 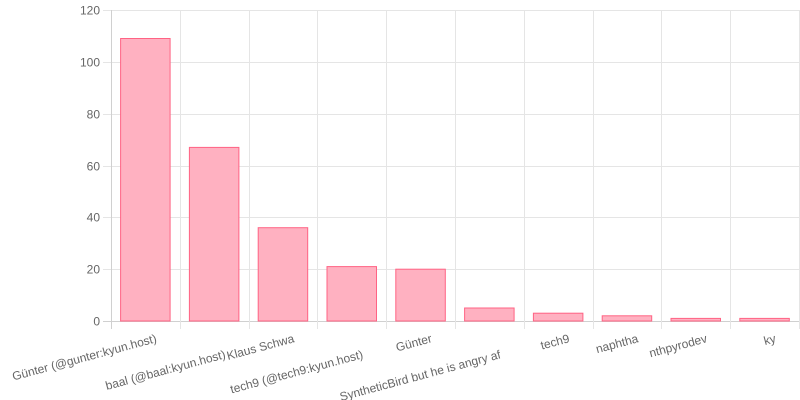 What do you see at coordinates (420, 295) in the screenshot?
I see `bar: Günter: 20` at bounding box center [420, 295].